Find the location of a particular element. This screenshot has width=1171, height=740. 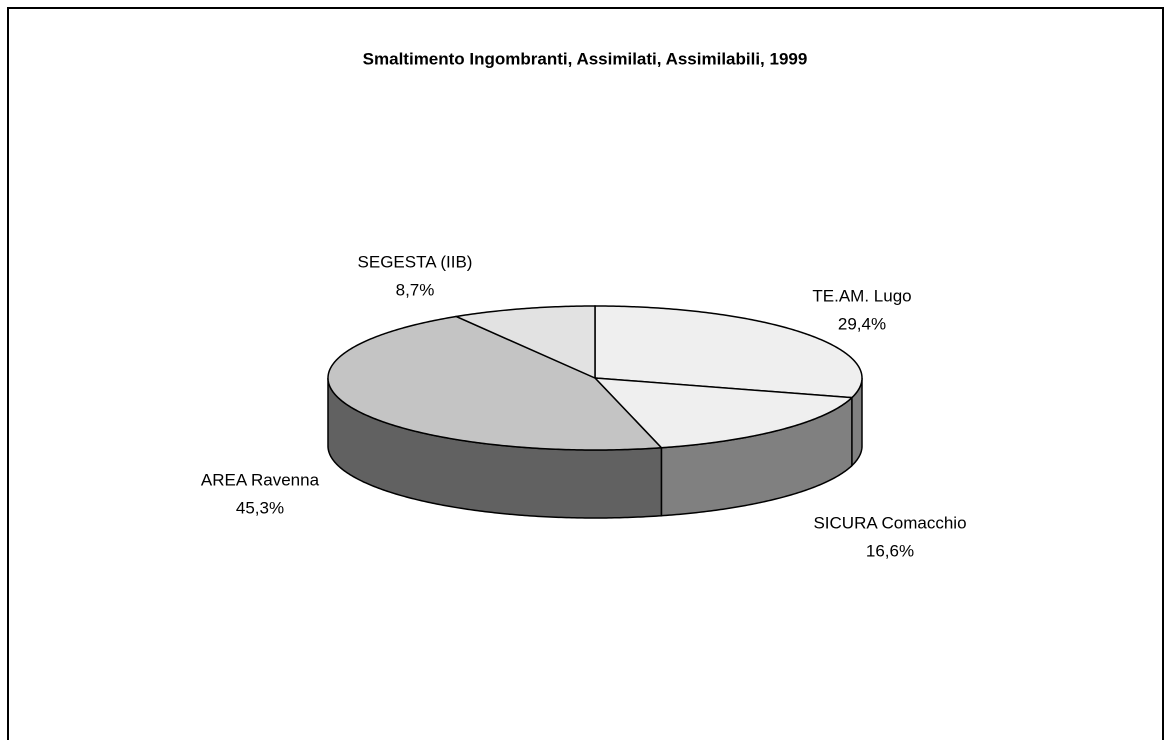

value-label: 29,4% is located at coordinates (862, 323).